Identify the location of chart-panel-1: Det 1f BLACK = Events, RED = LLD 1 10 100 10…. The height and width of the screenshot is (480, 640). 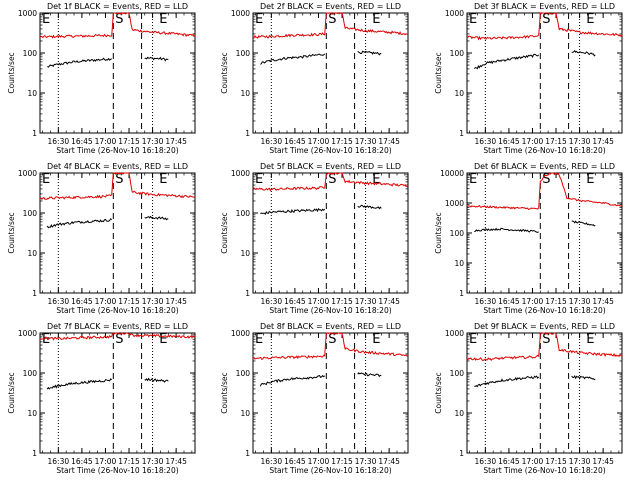
(101, 78).